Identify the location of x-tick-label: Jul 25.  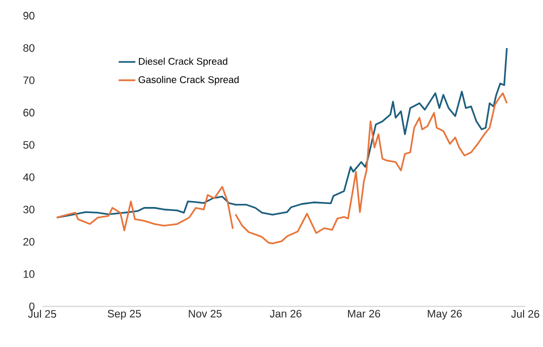
(42, 314).